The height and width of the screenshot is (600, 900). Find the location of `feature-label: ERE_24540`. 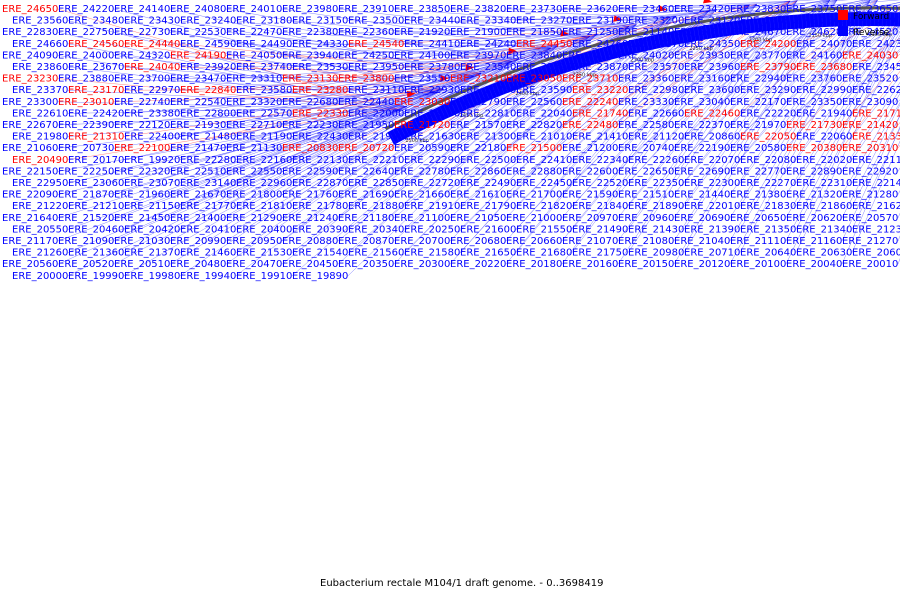

feature-label: ERE_24540 is located at coordinates (376, 44).